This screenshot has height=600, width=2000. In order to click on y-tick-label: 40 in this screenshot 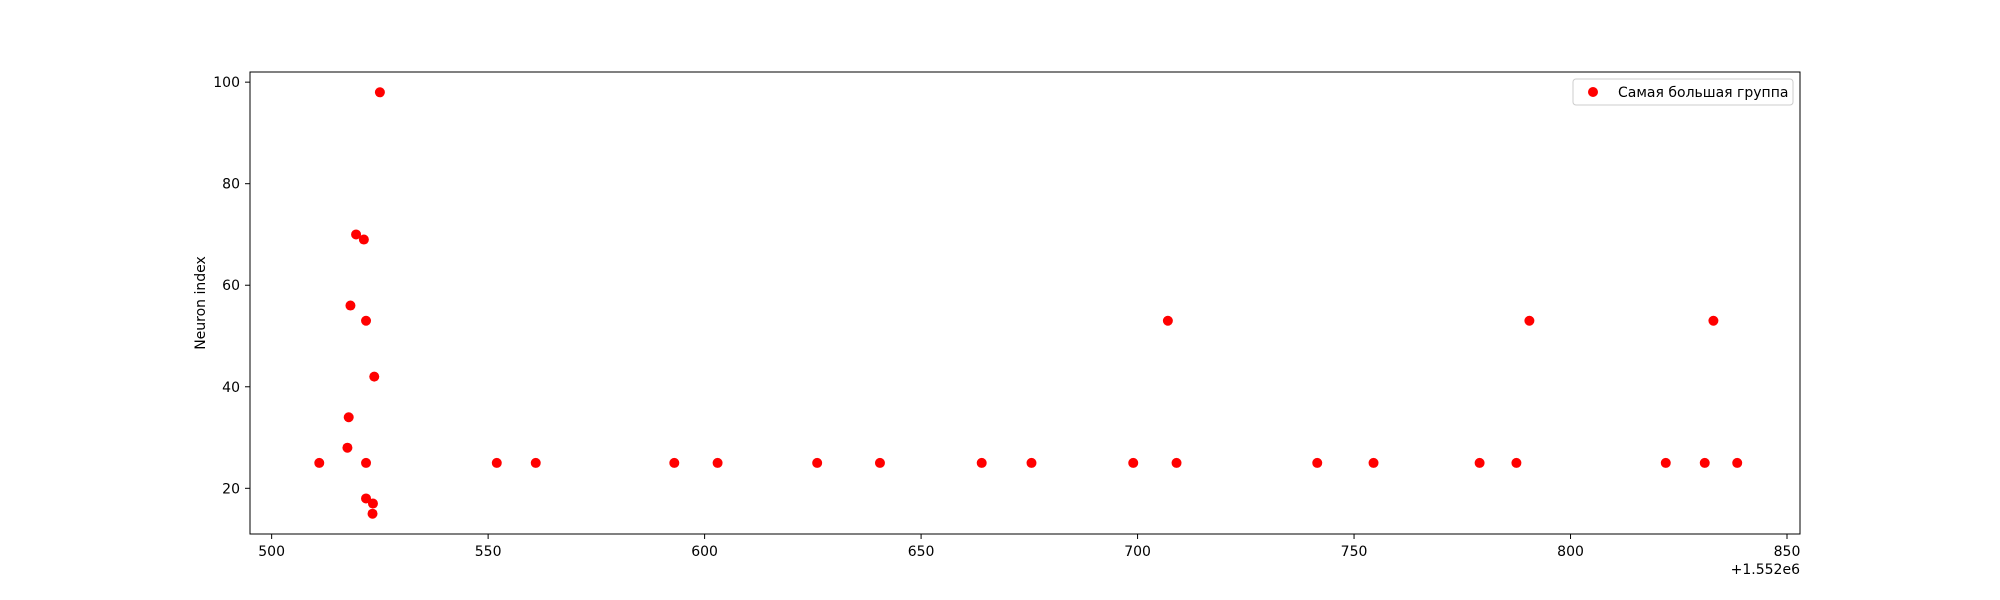, I will do `click(231, 388)`.